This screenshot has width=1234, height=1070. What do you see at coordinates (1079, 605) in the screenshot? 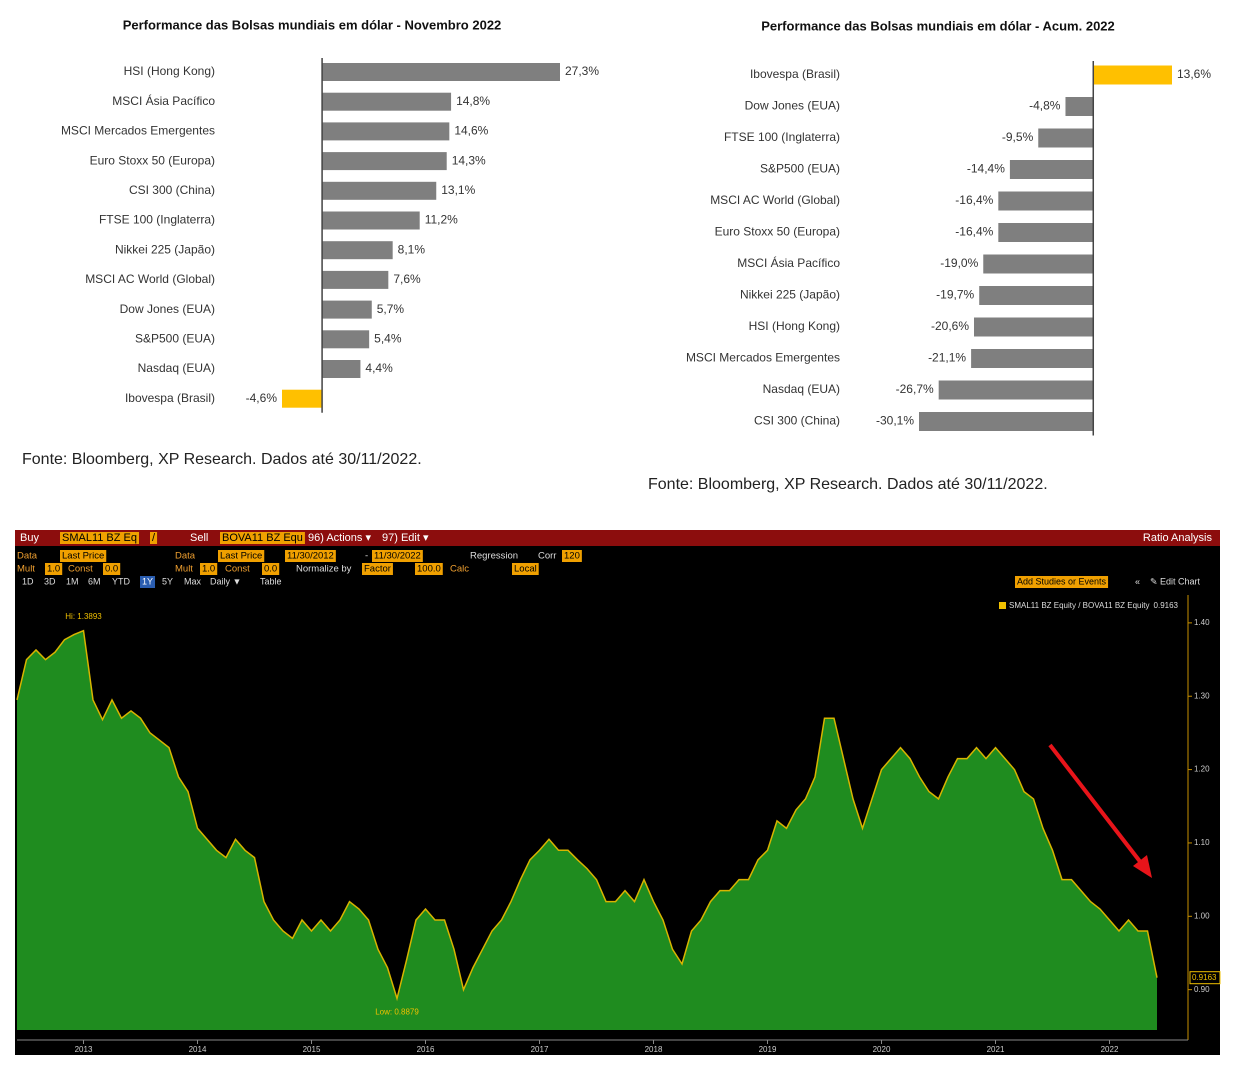
I see `legend-label: SMAL11 BZ Equity / BOVA11 BZ Equity` at bounding box center [1079, 605].